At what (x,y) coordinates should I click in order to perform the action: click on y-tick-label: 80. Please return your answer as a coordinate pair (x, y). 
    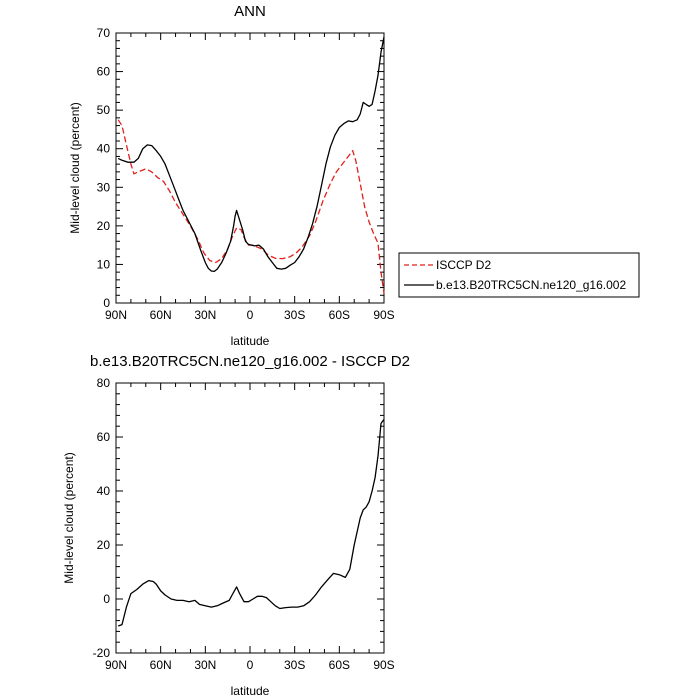
    Looking at the image, I should click on (104, 383).